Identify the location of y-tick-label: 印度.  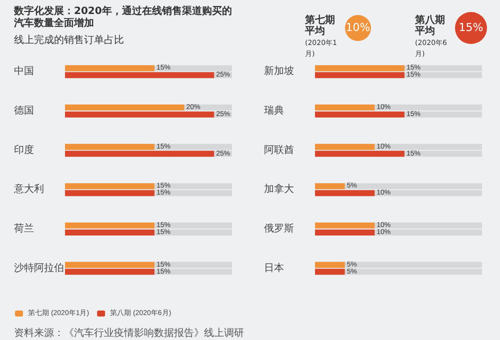
(24, 150).